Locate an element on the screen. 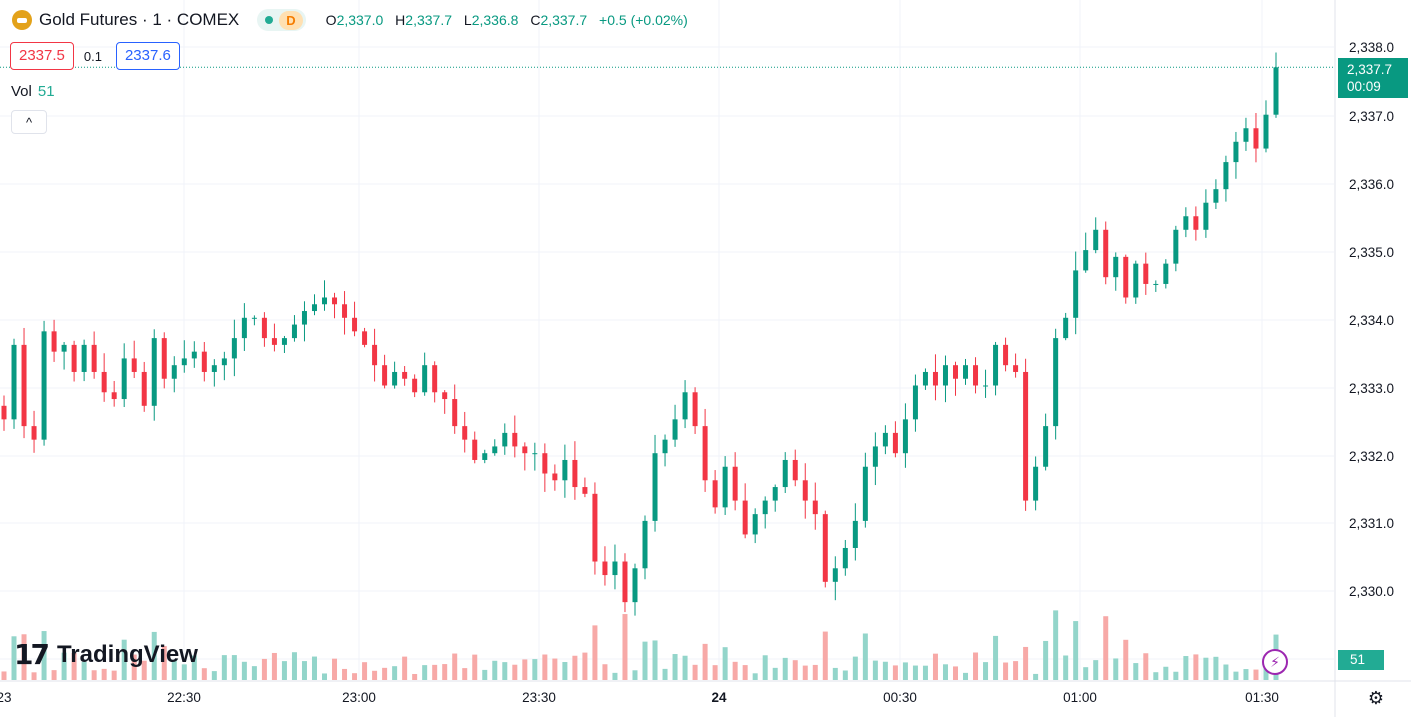  ask-price-button: 2337.6 is located at coordinates (147, 56).